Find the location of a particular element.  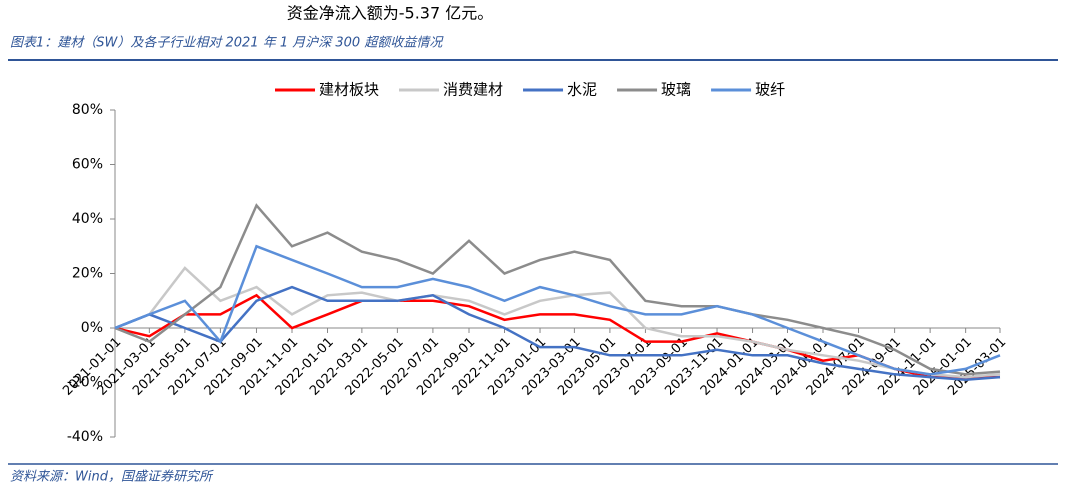

y-tick-label: 0% is located at coordinates (92, 328).